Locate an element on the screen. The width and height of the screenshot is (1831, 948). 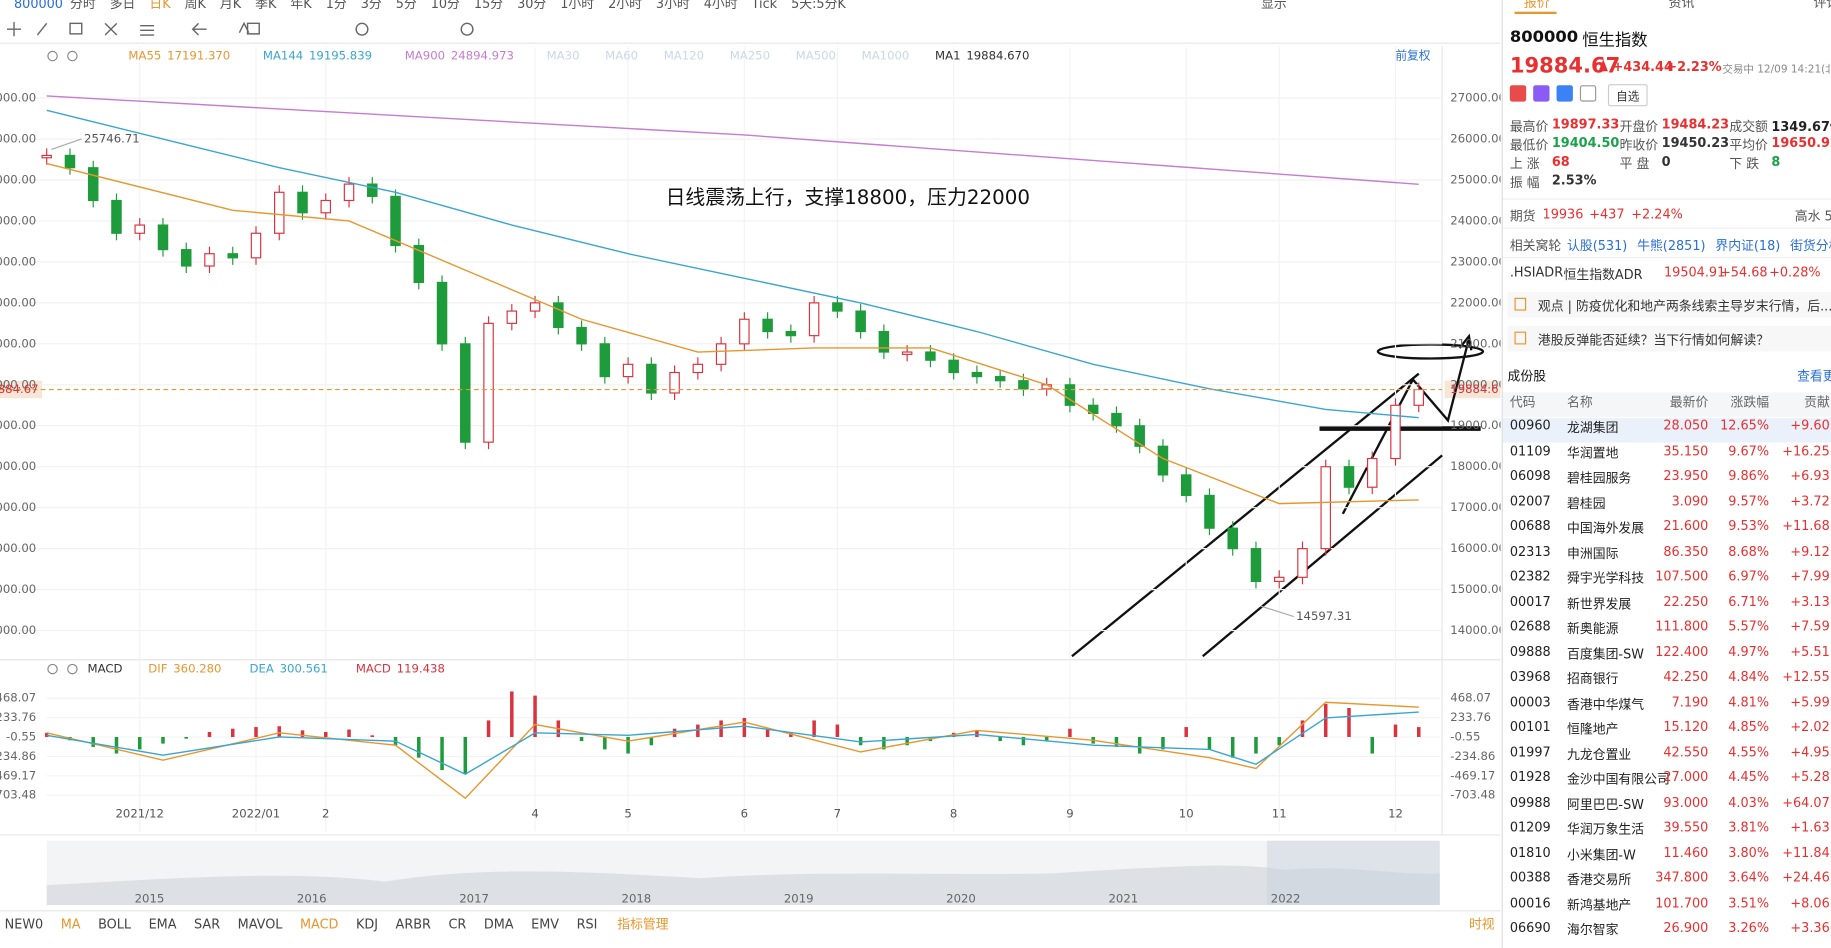
drawing-tools is located at coordinates (240, 29).